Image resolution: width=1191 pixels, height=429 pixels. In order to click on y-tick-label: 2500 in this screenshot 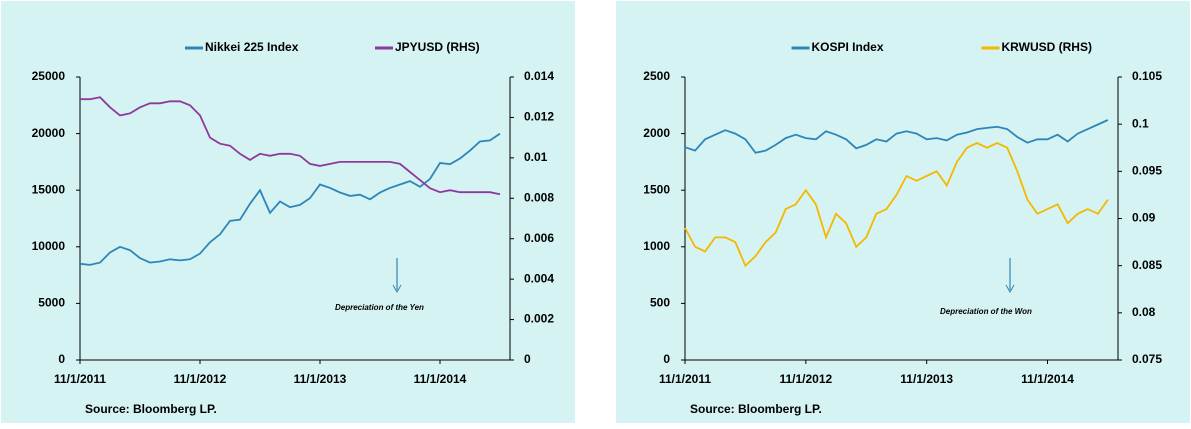, I will do `click(656, 76)`.